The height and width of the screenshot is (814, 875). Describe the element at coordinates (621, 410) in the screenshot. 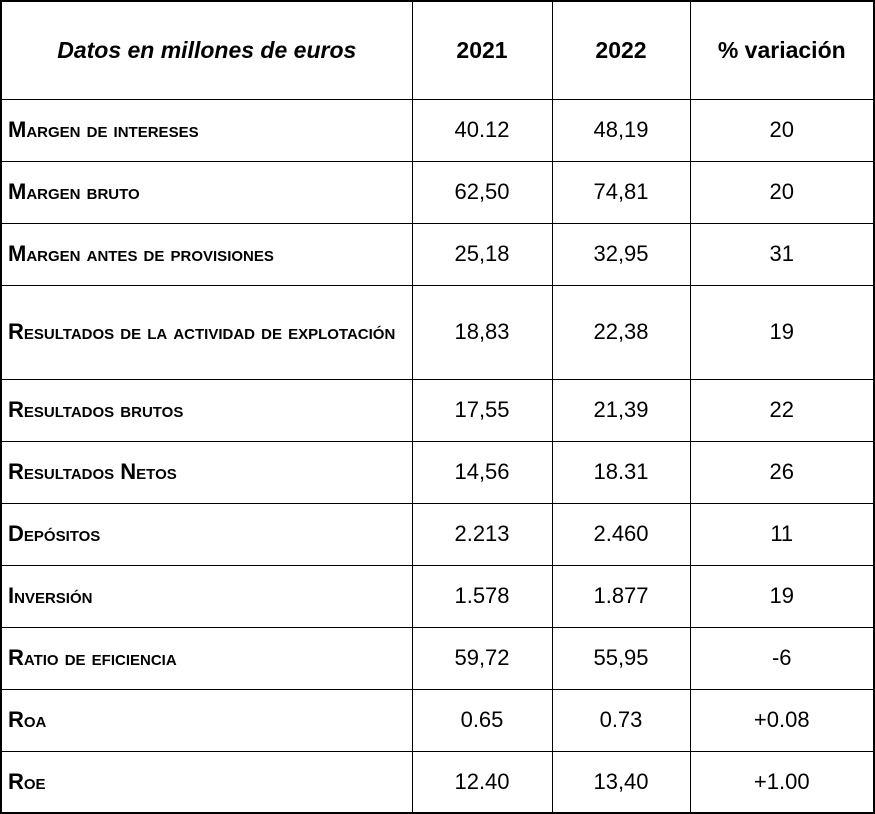

I see `value-2022: 21,39` at that location.